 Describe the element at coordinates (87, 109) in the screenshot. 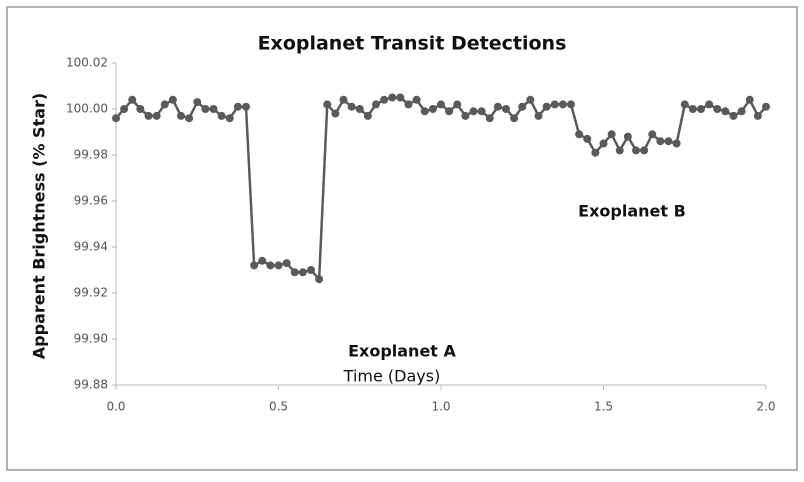

I see `y-tick-label: 100.00` at that location.